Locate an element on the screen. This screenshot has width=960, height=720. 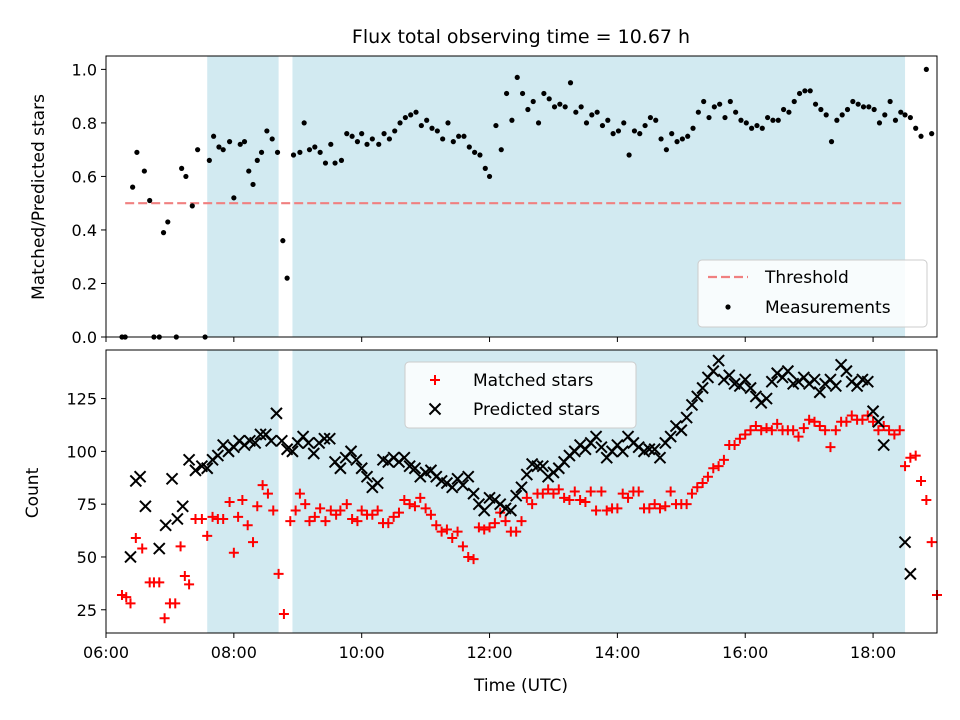
bottom-legend: Matched stars Predicted stars is located at coordinates (520, 395).